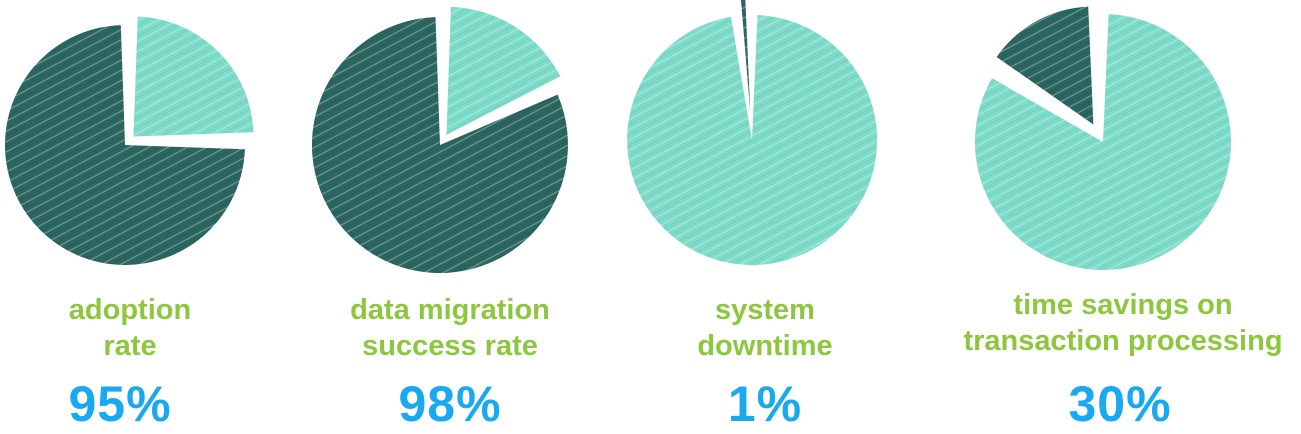  I want to click on stat-label-line: adoption, so click(130, 310).